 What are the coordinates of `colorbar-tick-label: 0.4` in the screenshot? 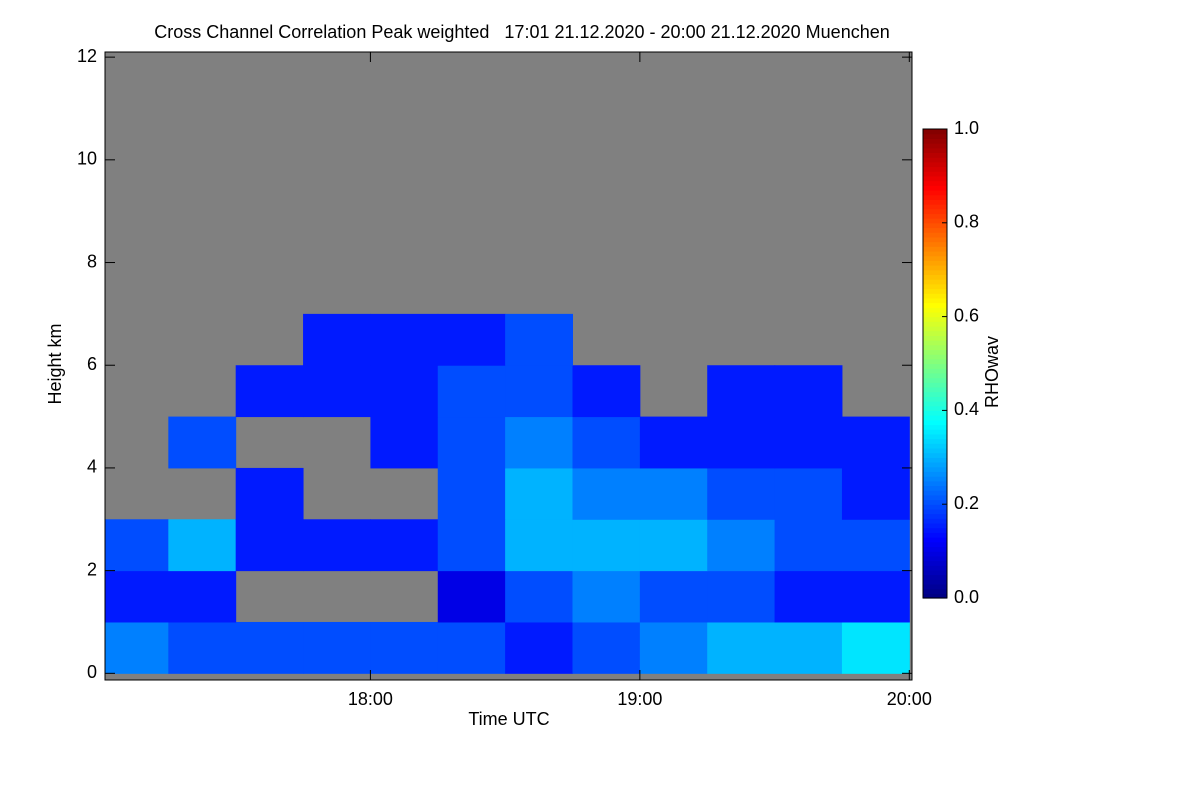 It's located at (966, 409).